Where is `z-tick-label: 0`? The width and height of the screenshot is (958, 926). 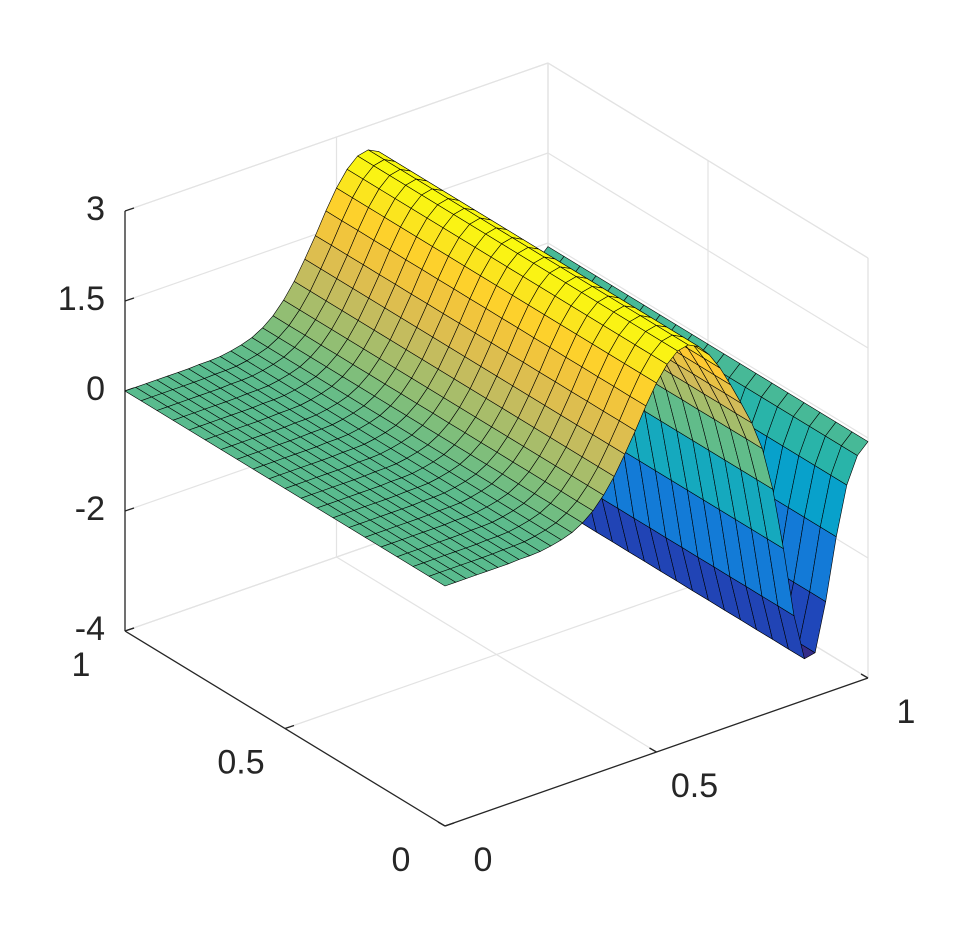 z-tick-label: 0 is located at coordinates (95, 389).